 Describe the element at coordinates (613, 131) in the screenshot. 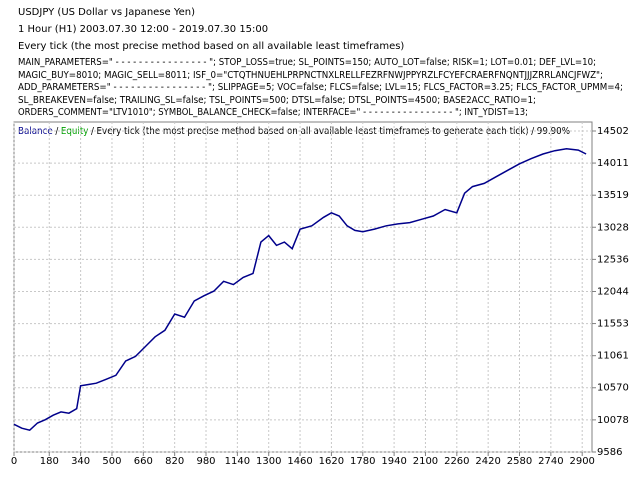

I see `y-tick-label: 14502` at that location.